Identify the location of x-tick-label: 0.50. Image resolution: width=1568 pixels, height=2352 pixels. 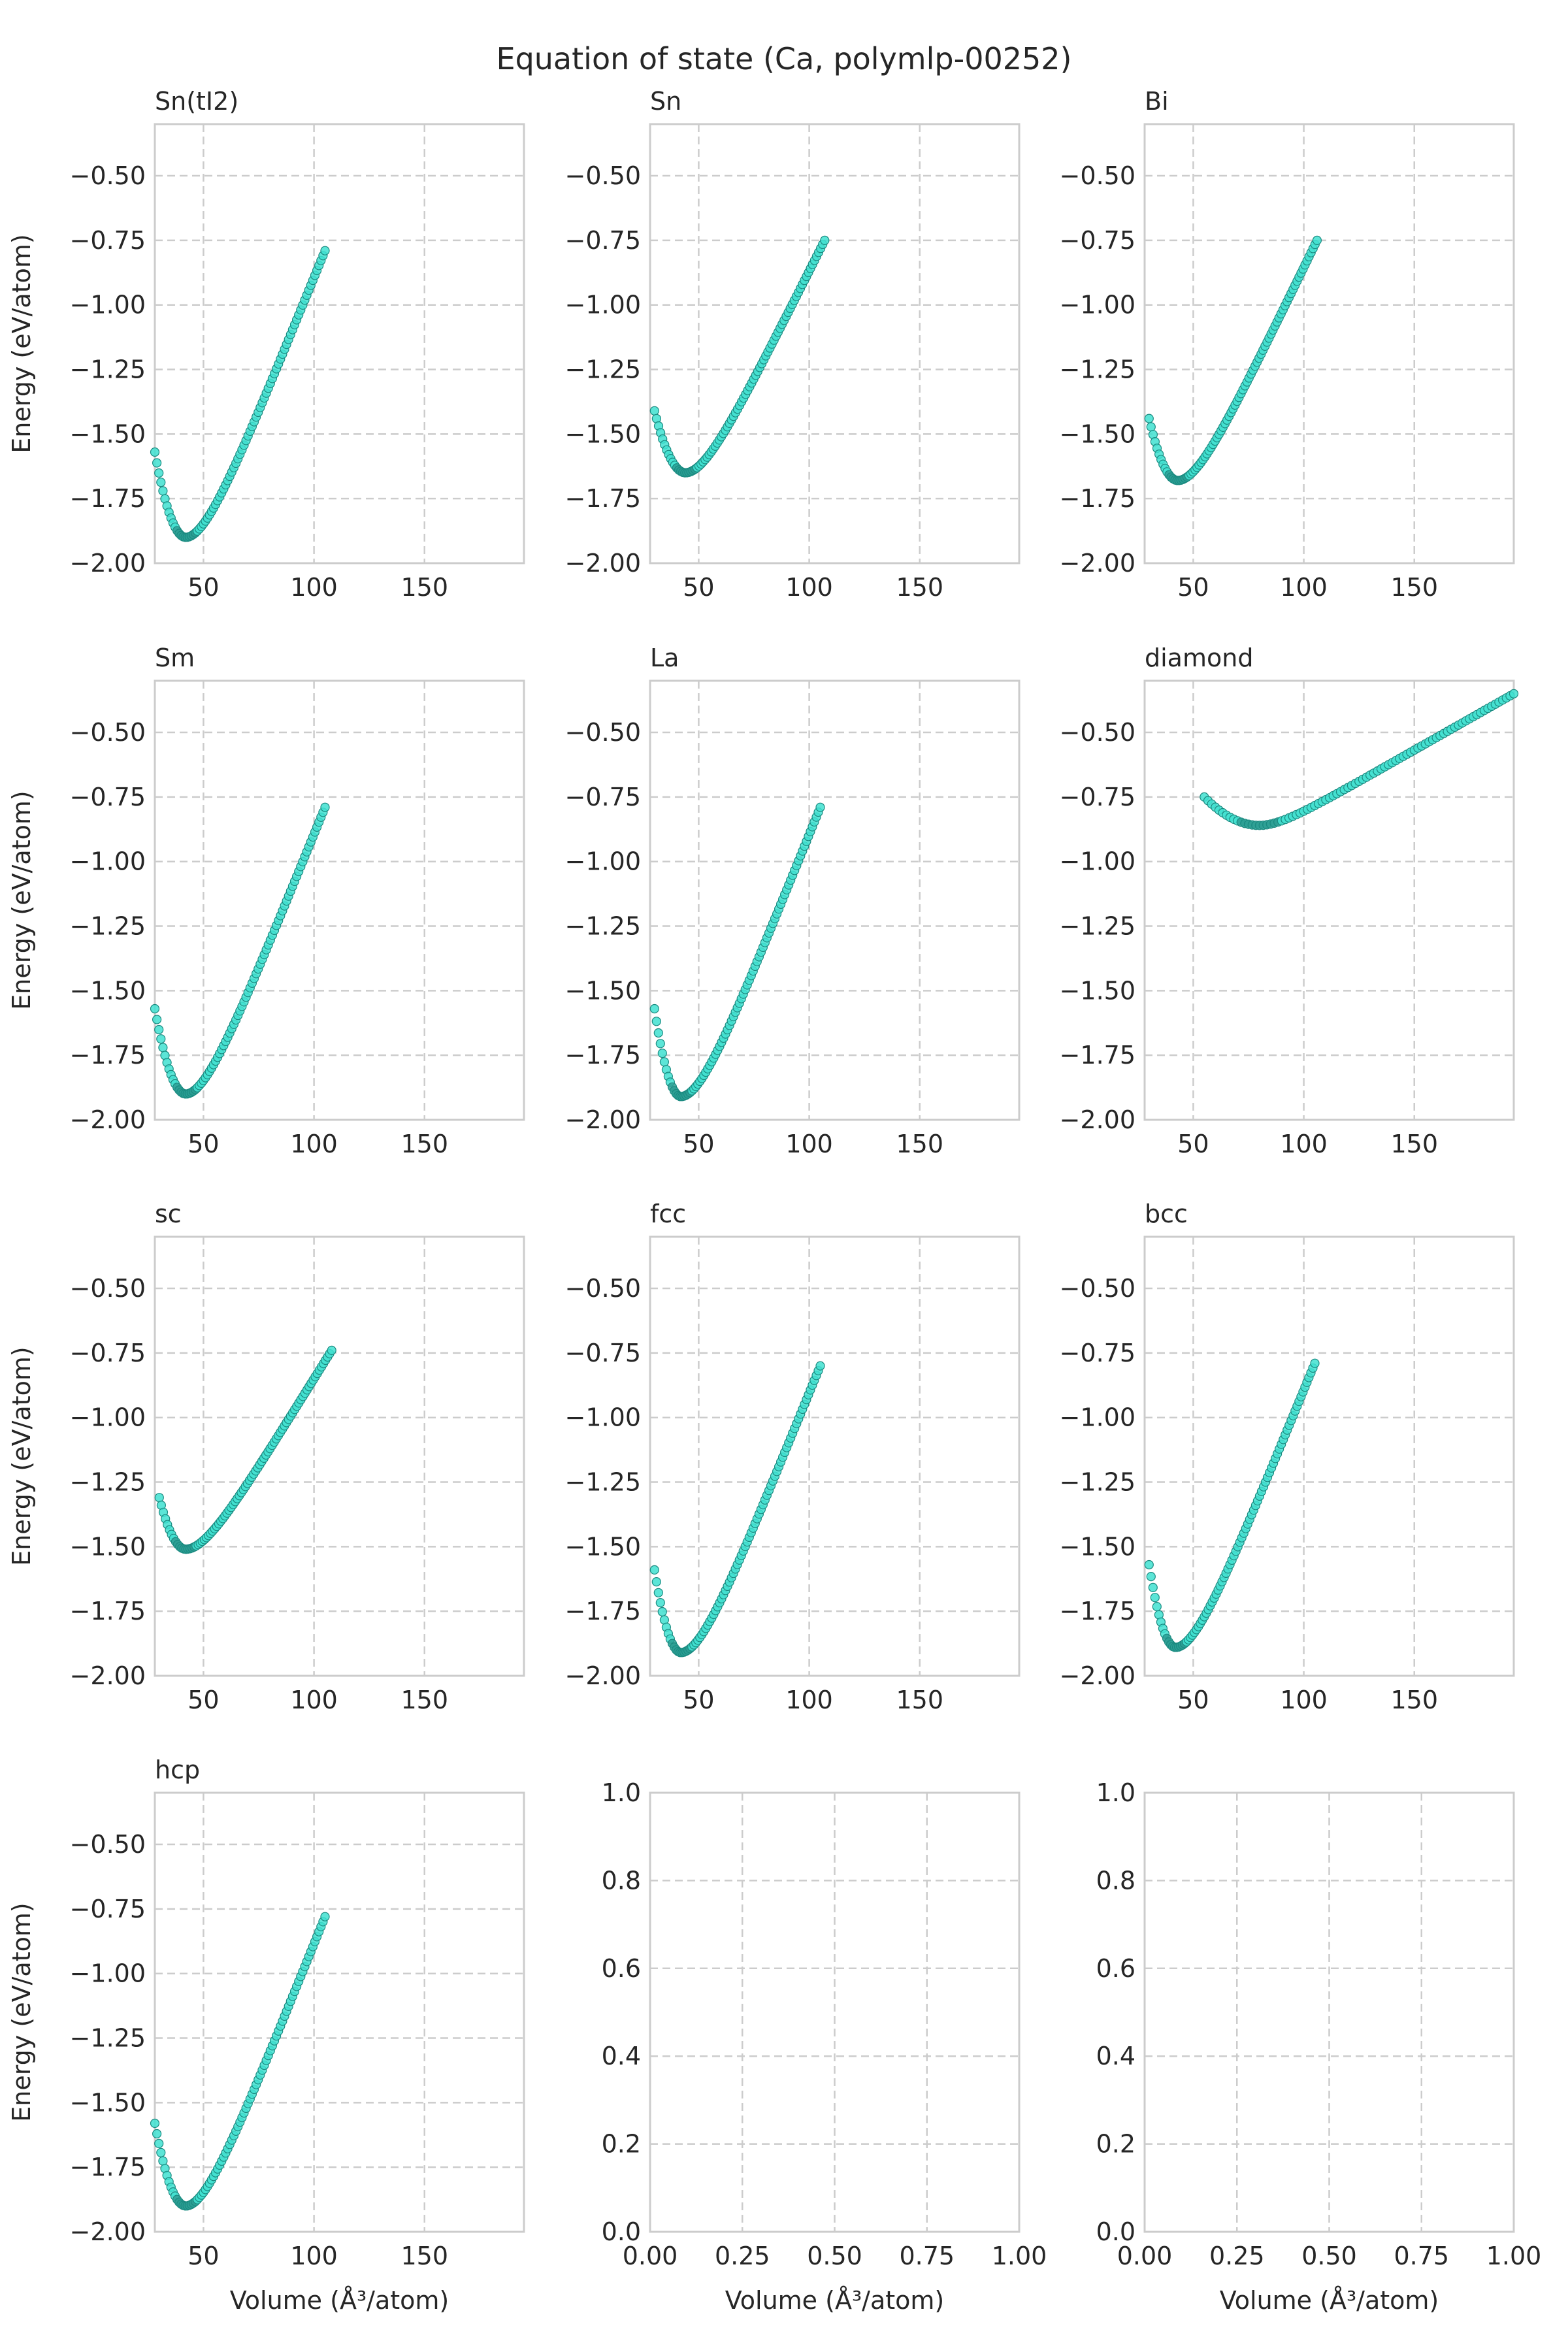
(1329, 2256).